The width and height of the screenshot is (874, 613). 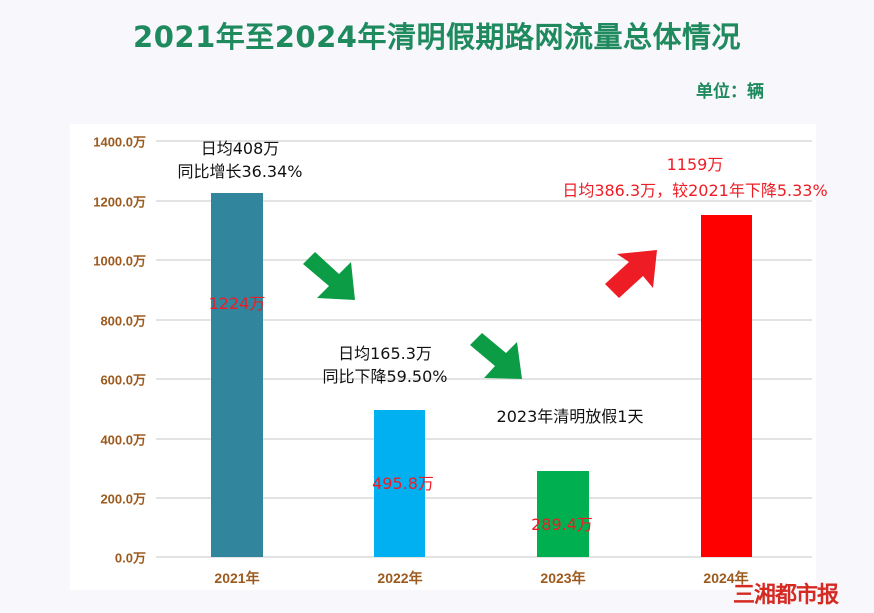 I want to click on y-tick-400: 400.0万, so click(x=123, y=440).